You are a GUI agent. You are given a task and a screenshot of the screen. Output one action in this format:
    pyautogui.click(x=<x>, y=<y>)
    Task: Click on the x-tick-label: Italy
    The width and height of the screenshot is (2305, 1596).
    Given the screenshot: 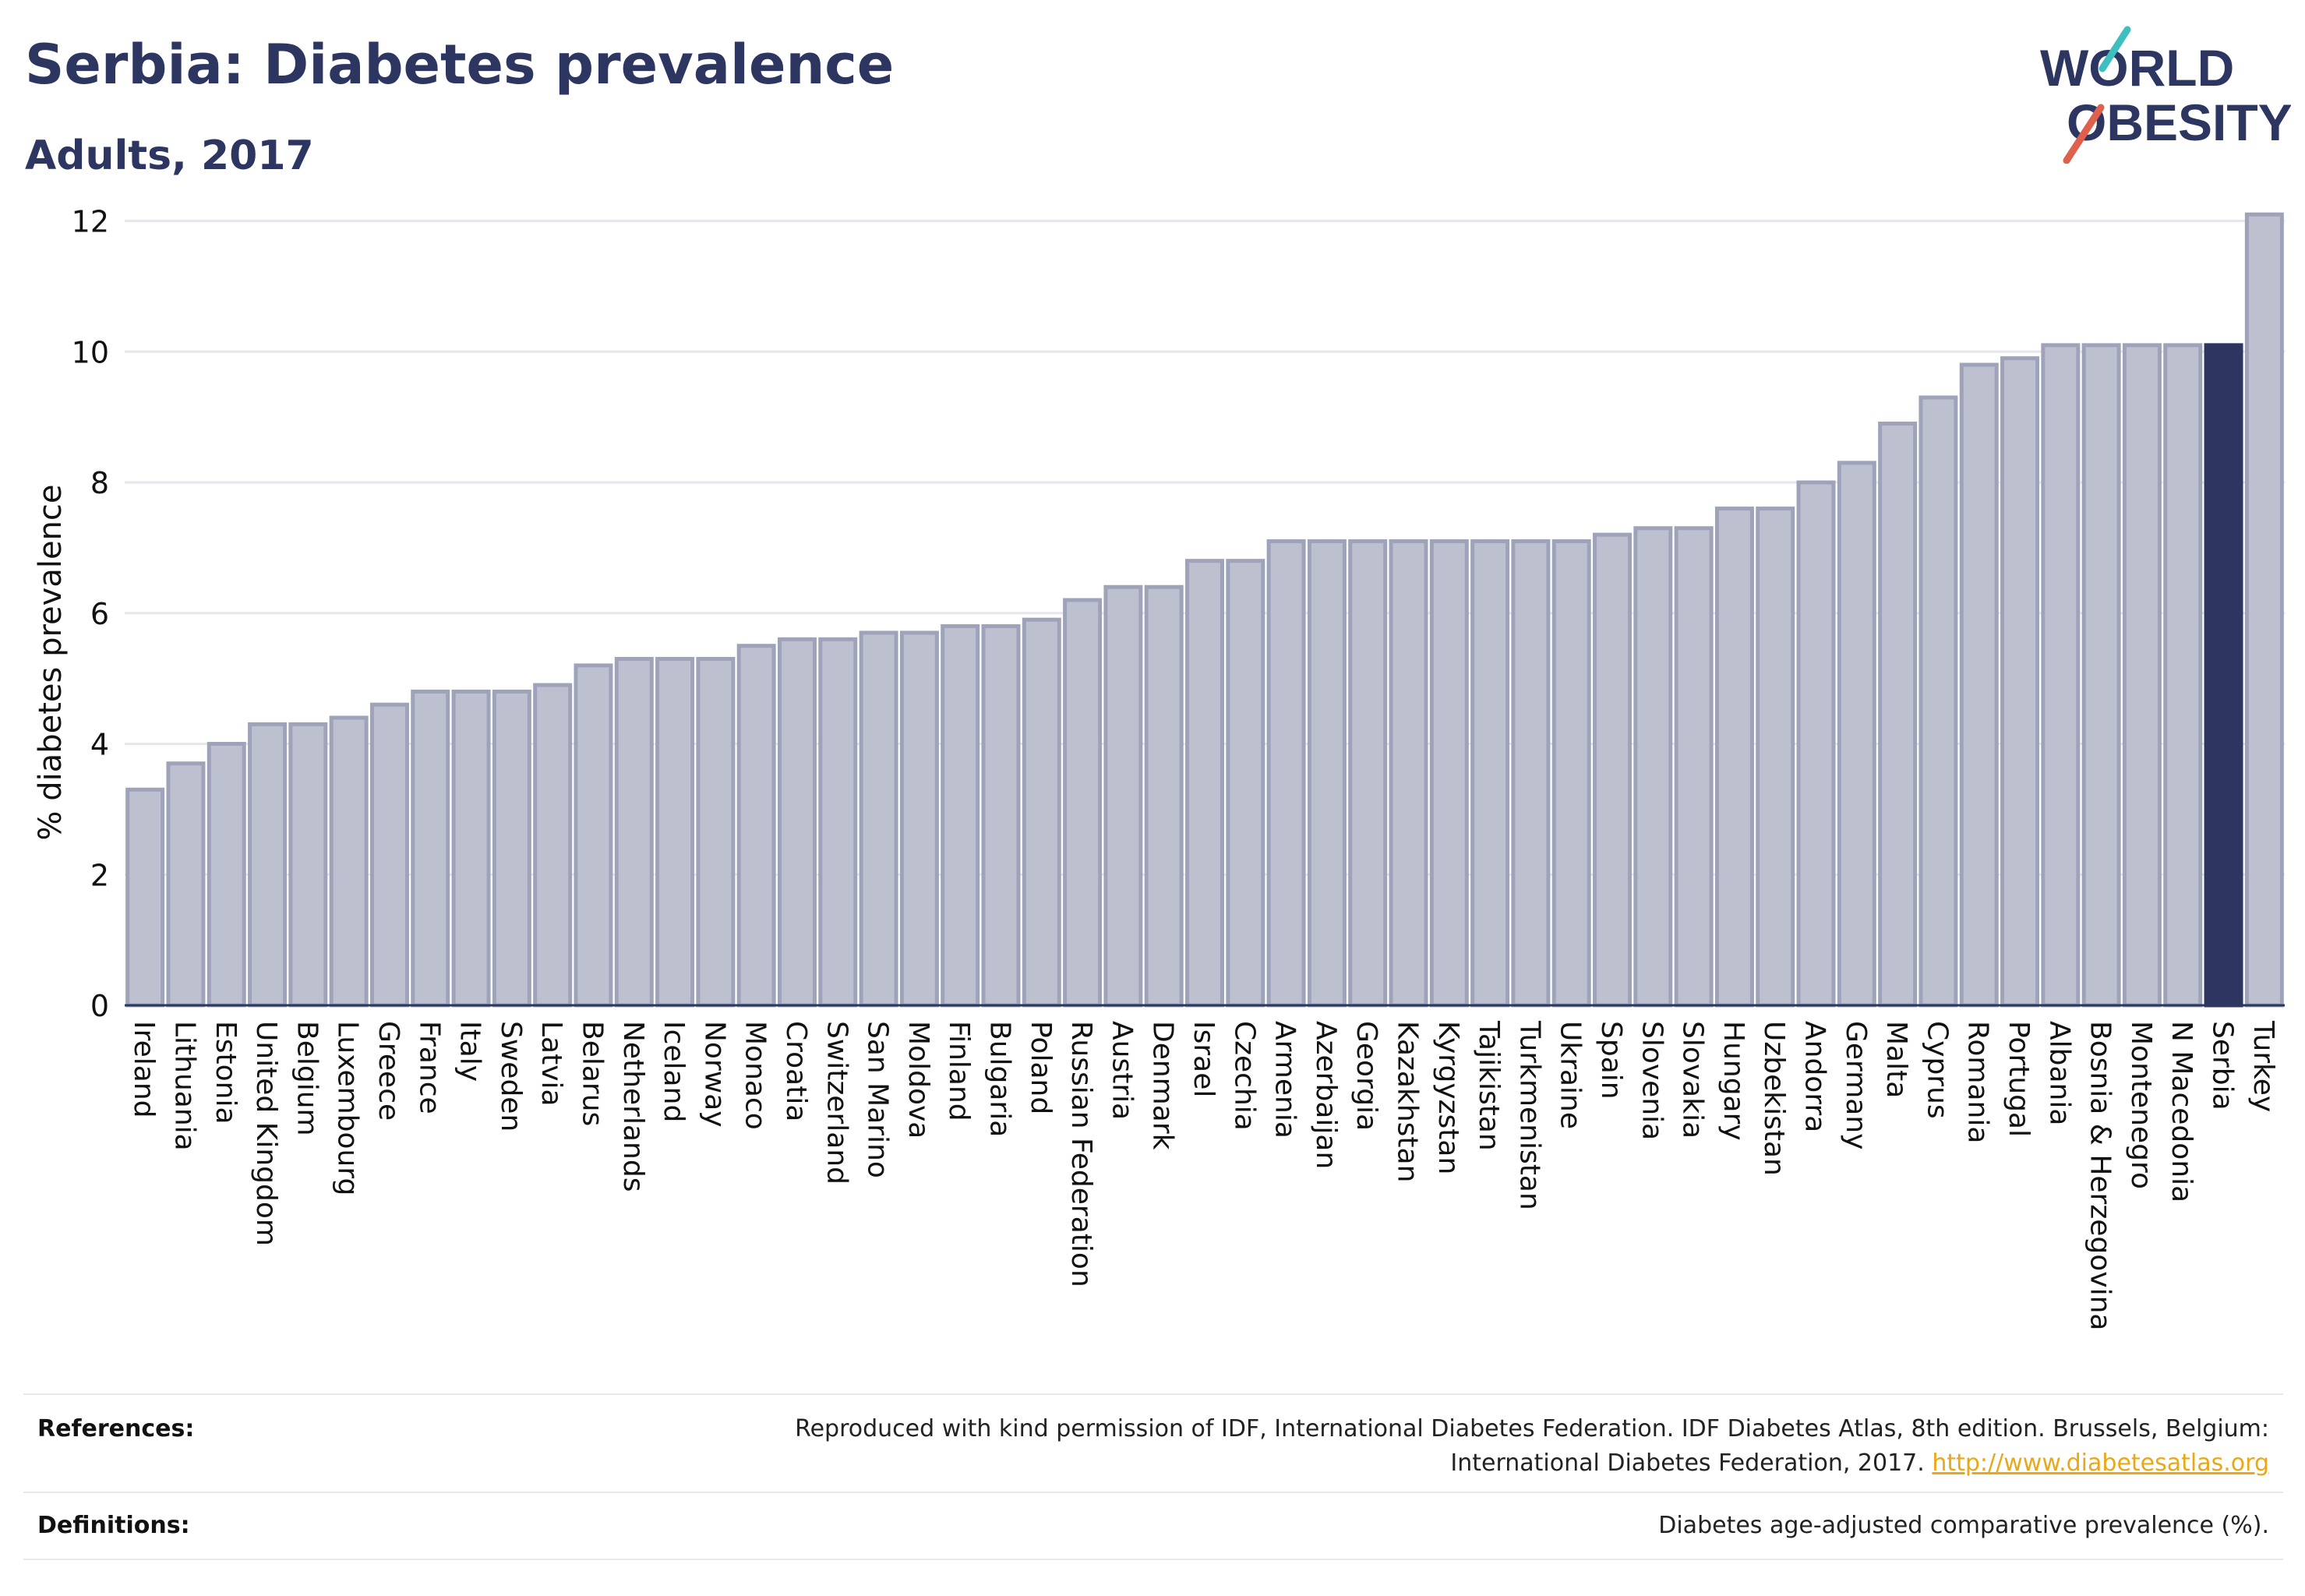 What is the action you would take?
    pyautogui.click(x=470, y=1051)
    